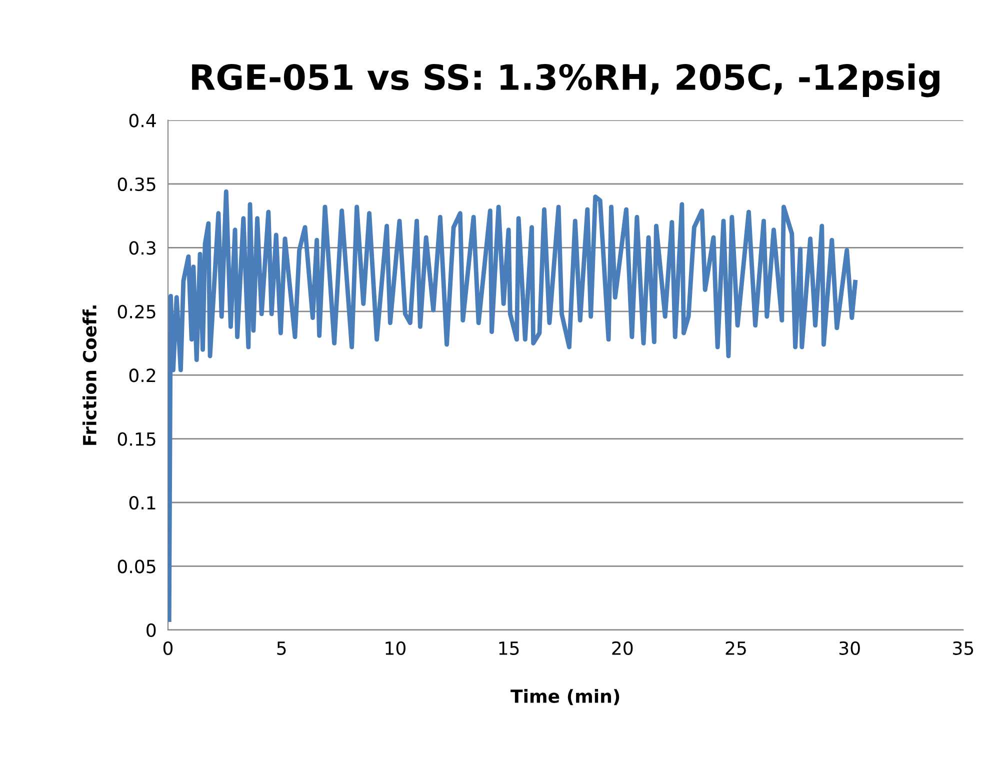 Image resolution: width=994 pixels, height=771 pixels. I want to click on y-tick-label: 0.15, so click(137, 439).